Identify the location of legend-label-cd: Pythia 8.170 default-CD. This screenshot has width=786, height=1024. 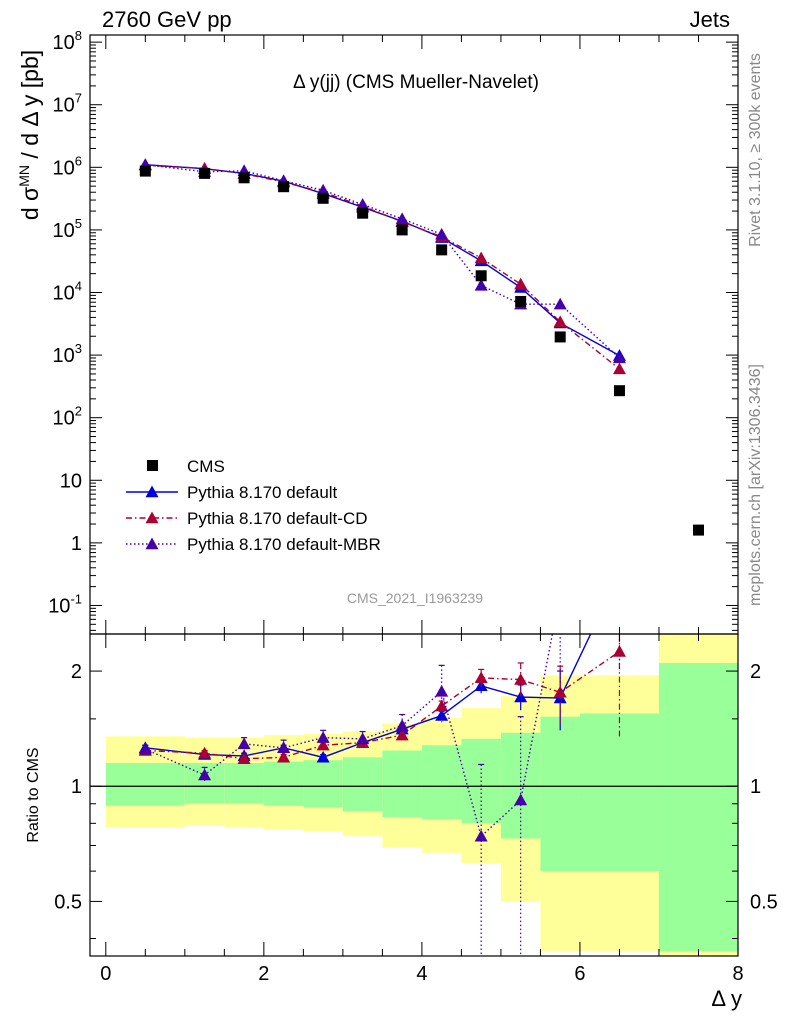
(277, 518).